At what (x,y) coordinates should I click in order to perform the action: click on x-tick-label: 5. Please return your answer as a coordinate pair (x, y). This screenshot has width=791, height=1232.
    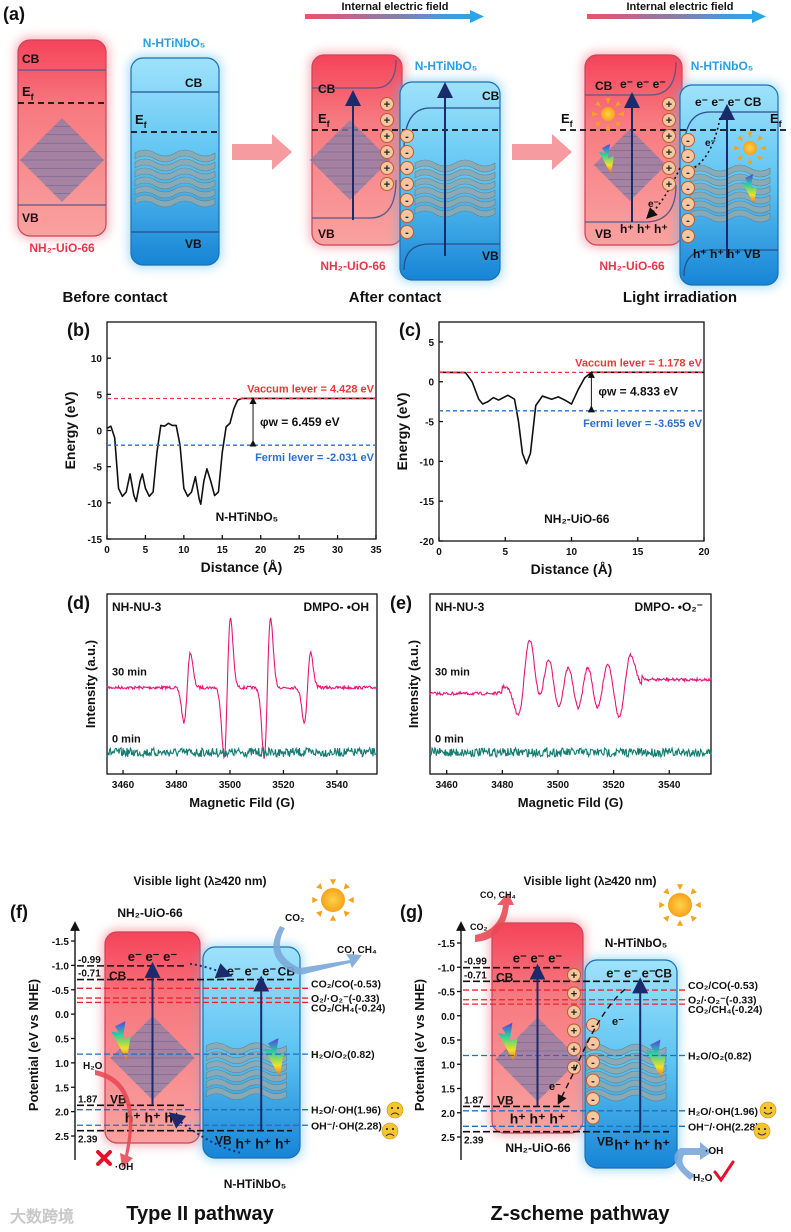
    Looking at the image, I should click on (146, 550).